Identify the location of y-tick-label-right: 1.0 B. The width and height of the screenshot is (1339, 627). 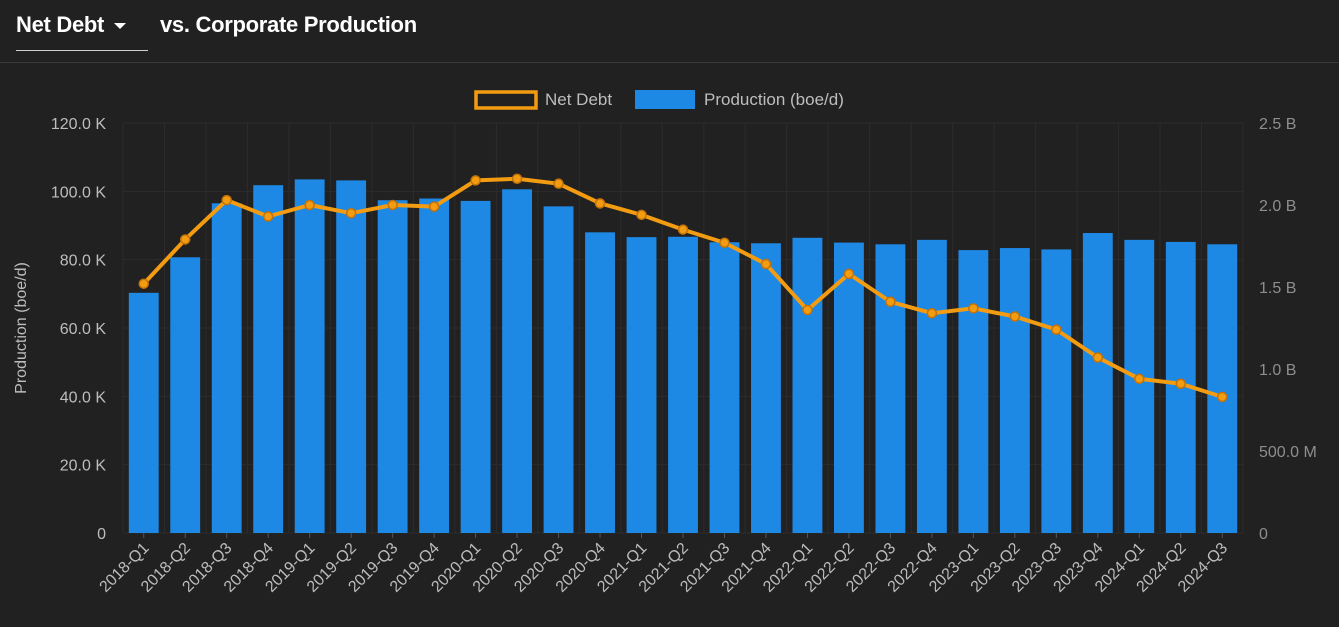
(1277, 370).